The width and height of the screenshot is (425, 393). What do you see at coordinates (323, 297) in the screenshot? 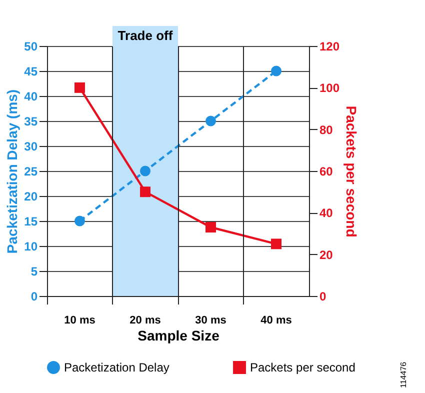
I see `y2-tick-label: 0` at bounding box center [323, 297].